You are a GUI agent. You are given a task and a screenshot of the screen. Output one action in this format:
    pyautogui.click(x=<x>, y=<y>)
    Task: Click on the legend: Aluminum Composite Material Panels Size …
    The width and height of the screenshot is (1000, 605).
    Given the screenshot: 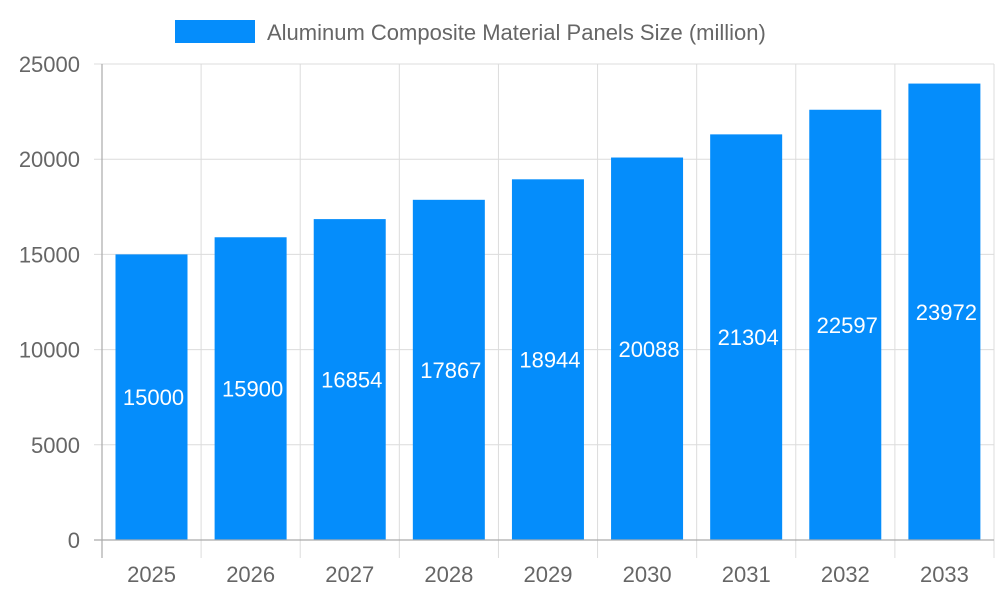 What is the action you would take?
    pyautogui.click(x=470, y=32)
    